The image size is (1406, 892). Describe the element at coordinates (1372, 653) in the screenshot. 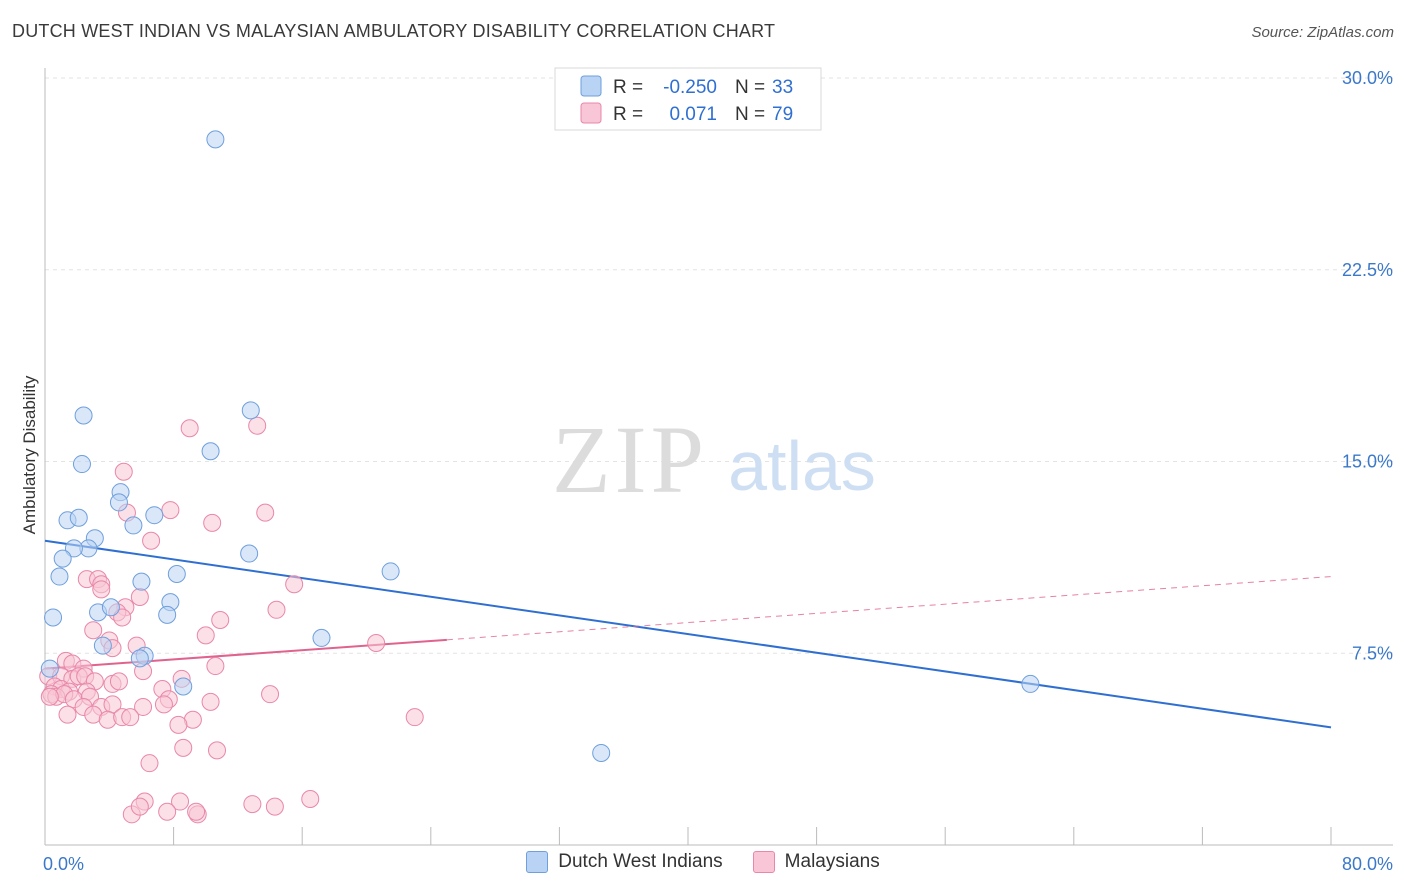

I see `y-tick-label: 7.5%` at that location.